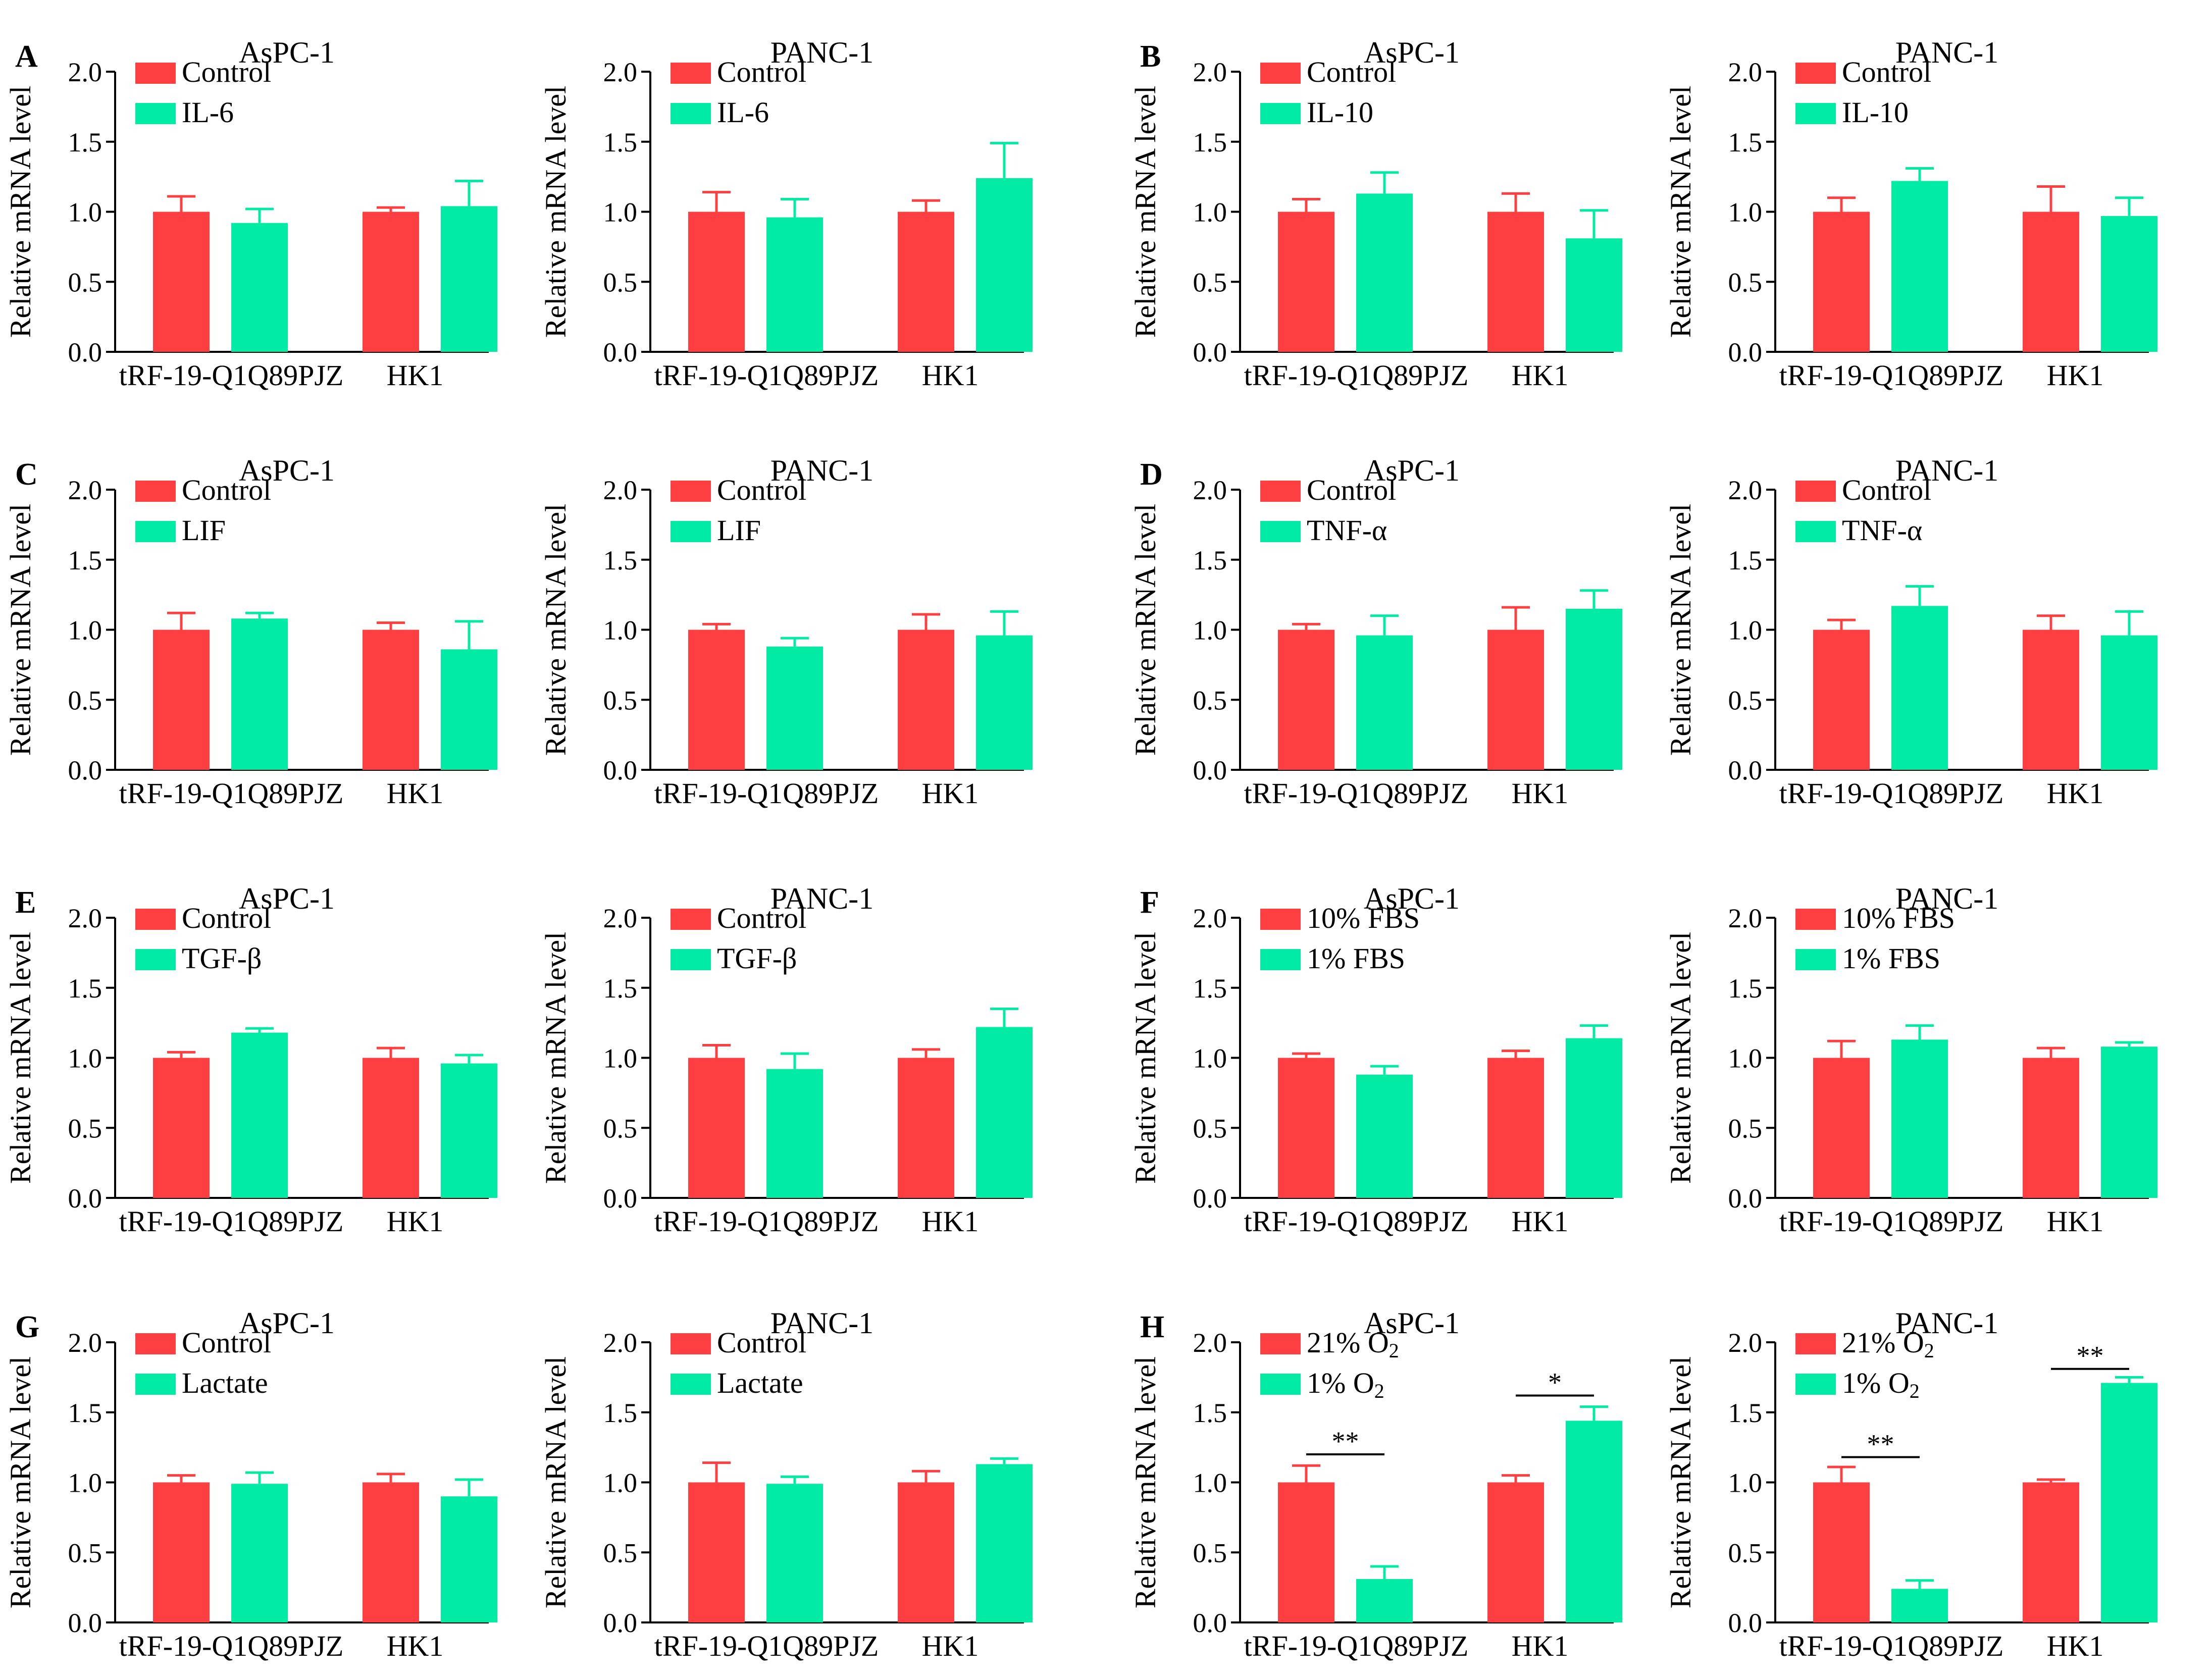 The height and width of the screenshot is (1680, 2212). I want to click on chart-title: PANC-1, so click(1947, 470).